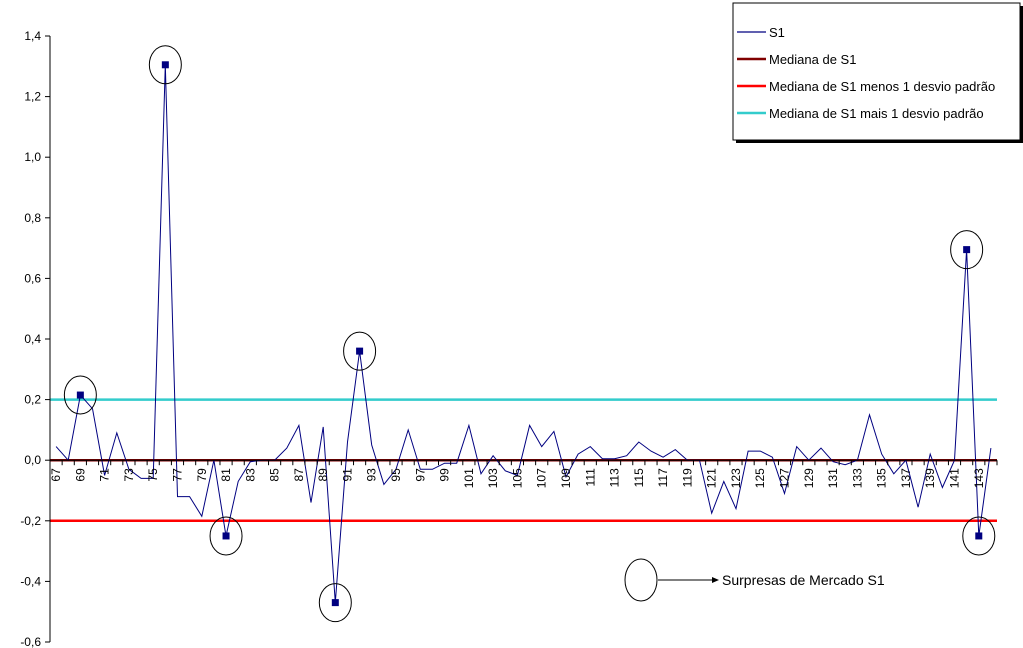  I want to click on x-tick-label: 141, so click(955, 478).